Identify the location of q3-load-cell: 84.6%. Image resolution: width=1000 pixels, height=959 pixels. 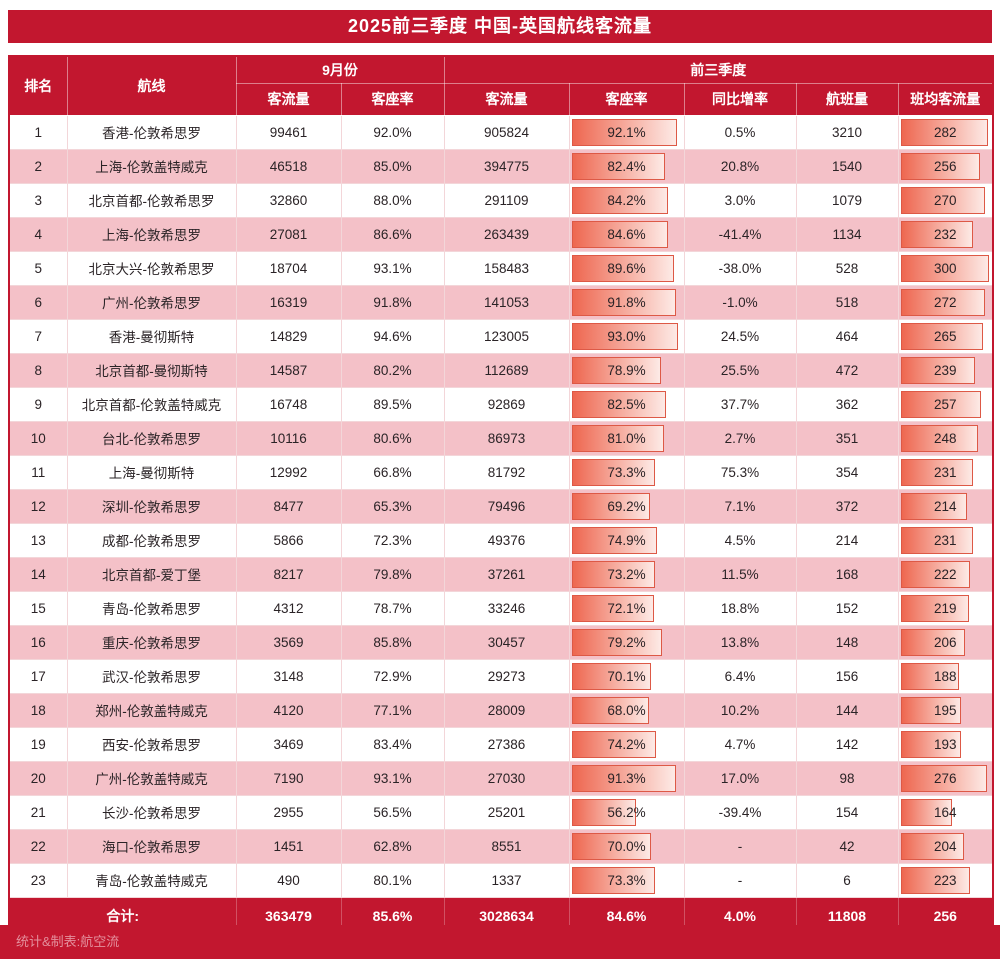
(626, 234).